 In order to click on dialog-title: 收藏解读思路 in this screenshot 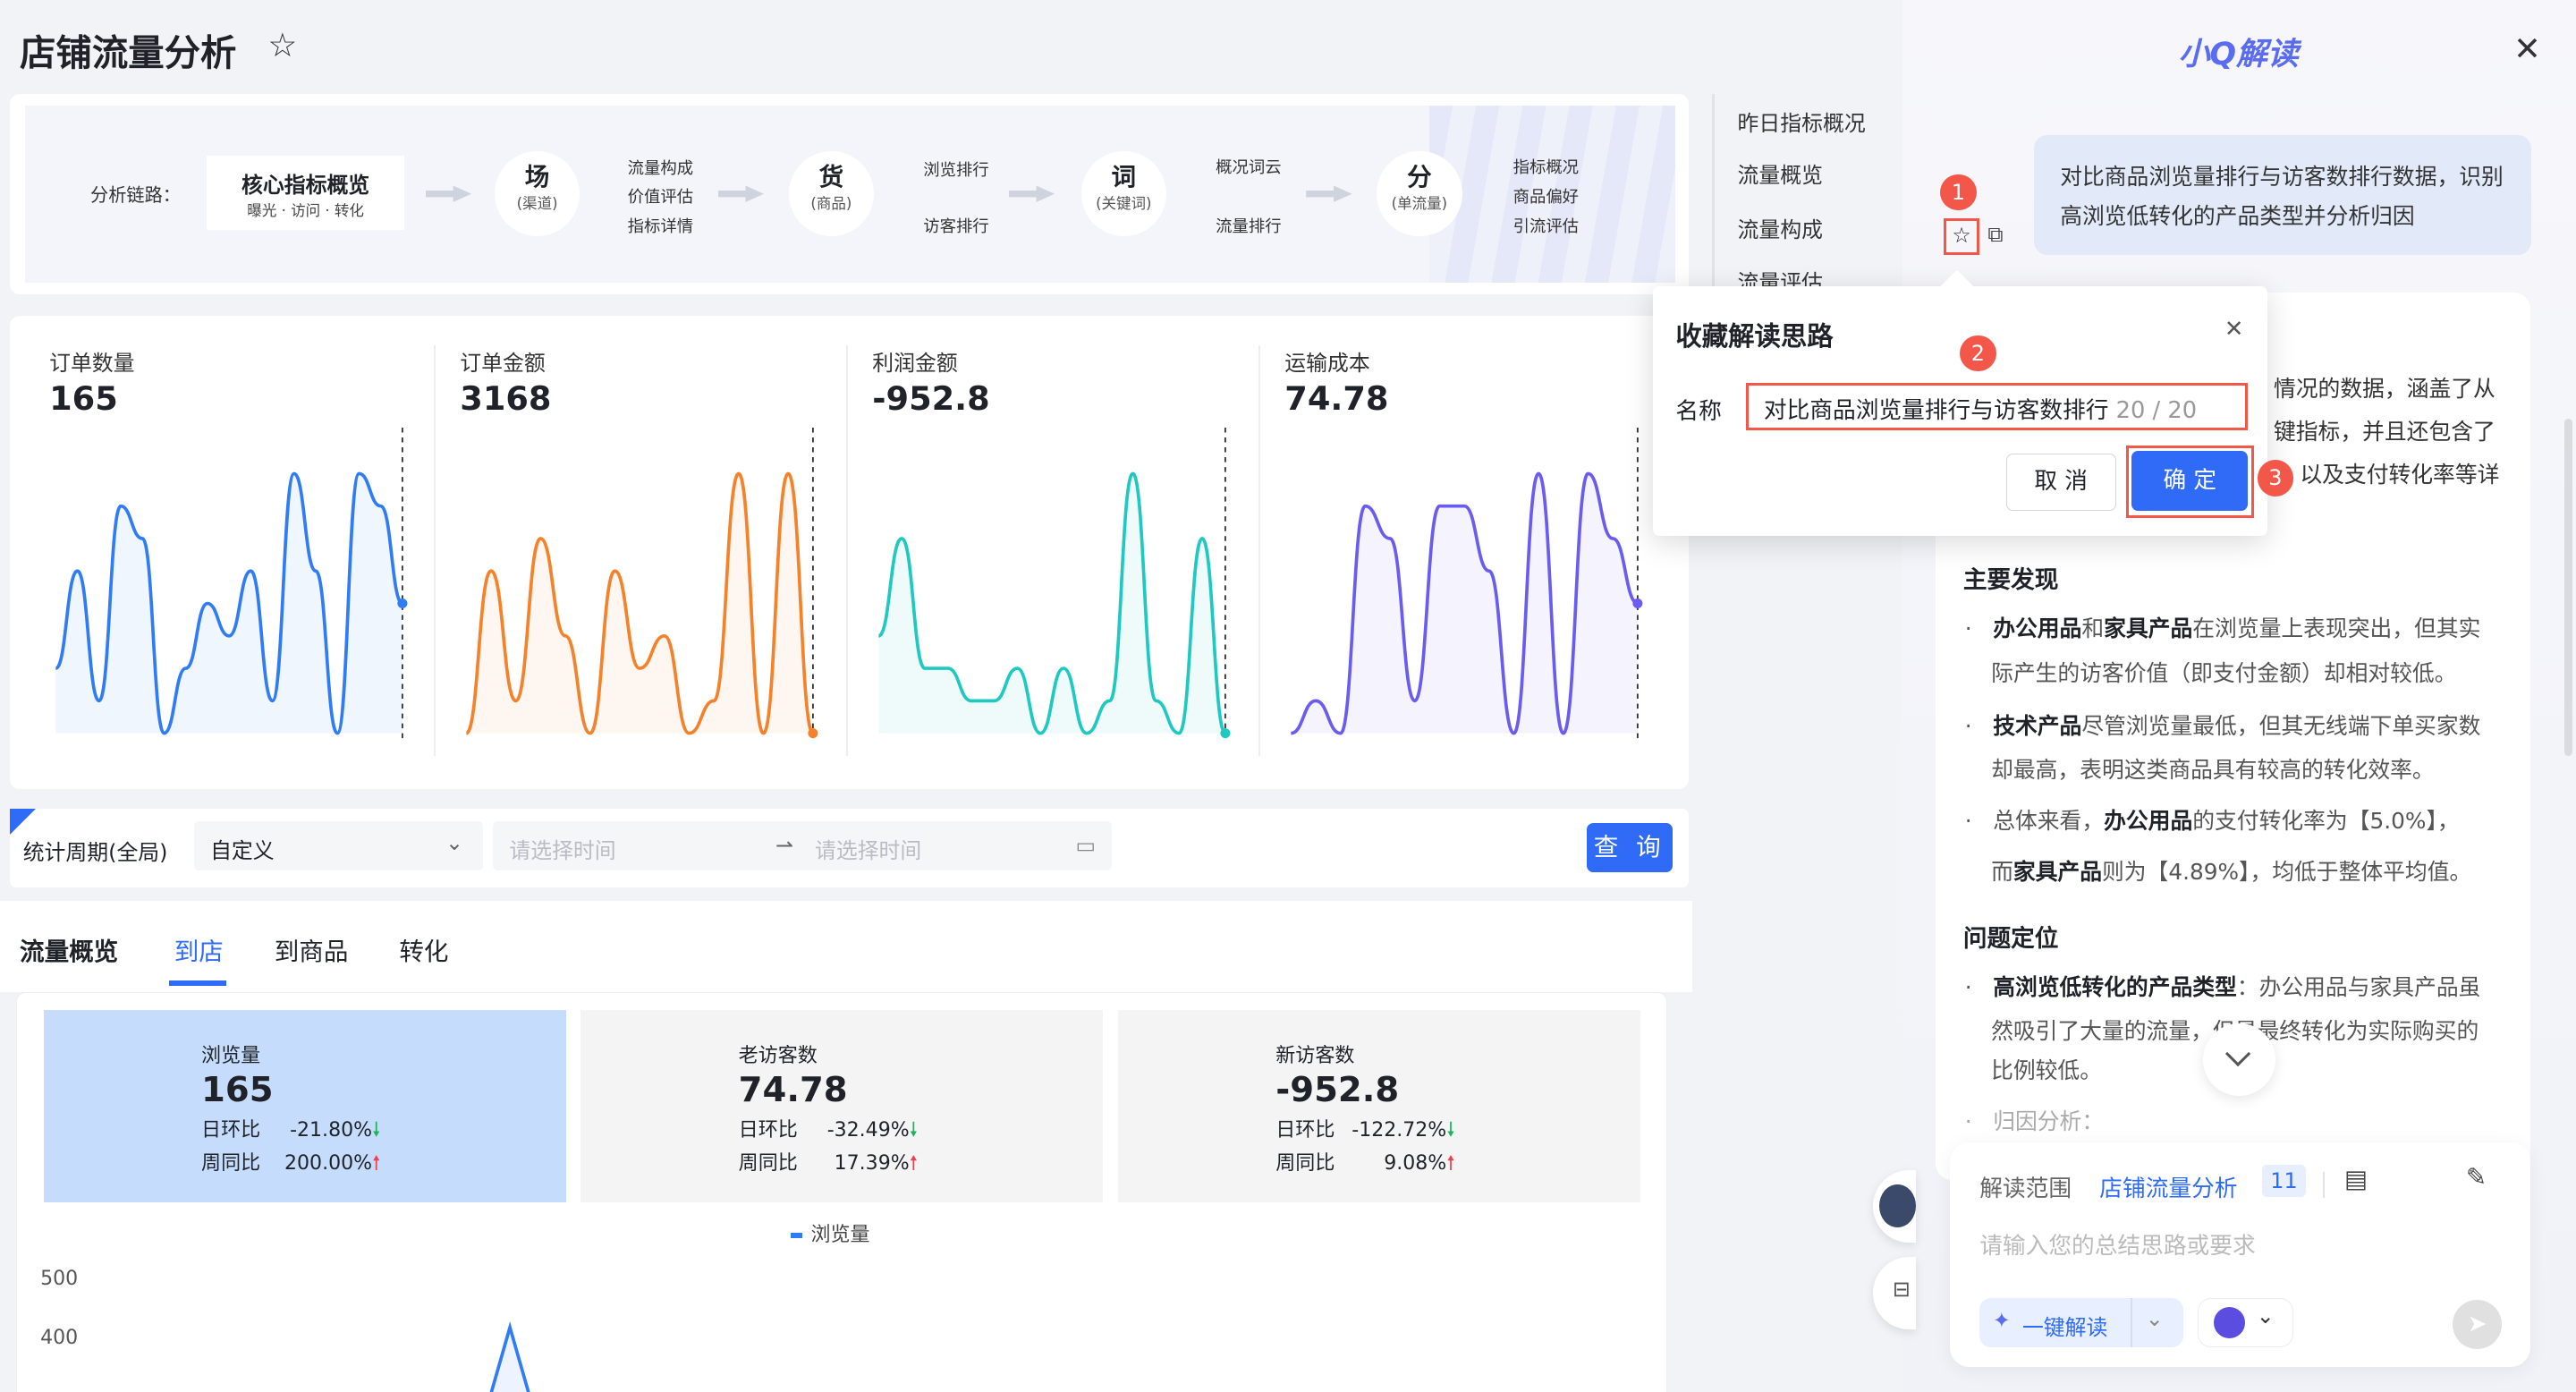, I will do `click(1754, 336)`.